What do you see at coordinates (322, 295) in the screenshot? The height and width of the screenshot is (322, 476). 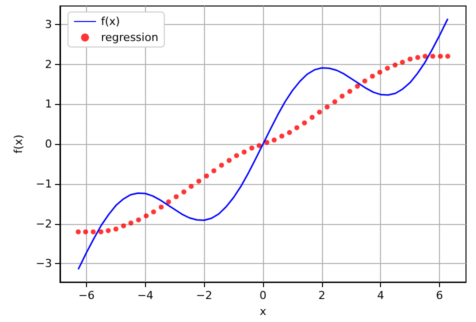 I see `x-tick-label: 2` at bounding box center [322, 295].